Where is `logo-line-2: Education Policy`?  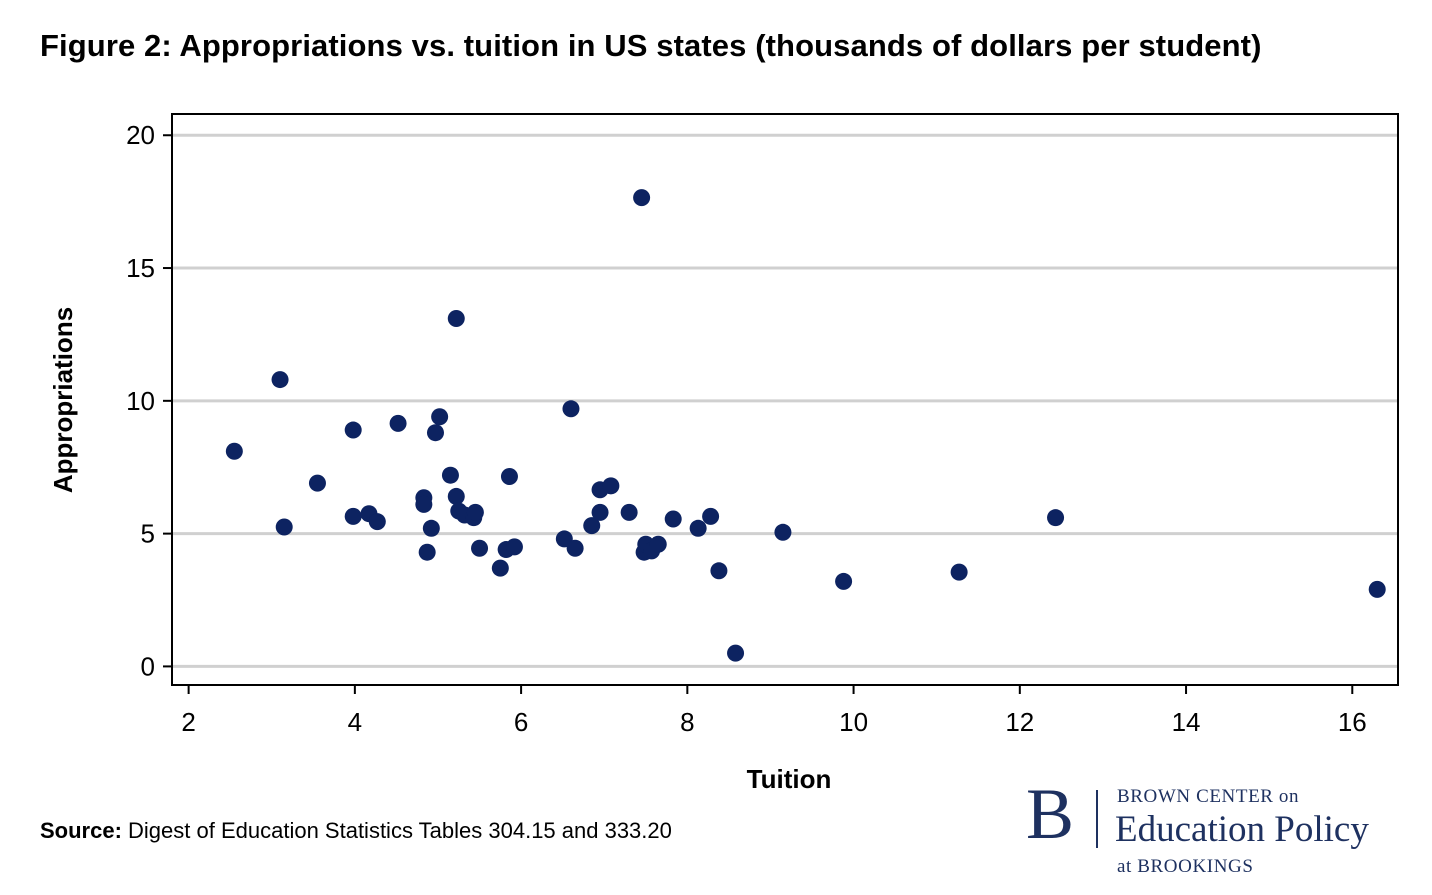 logo-line-2: Education Policy is located at coordinates (1242, 829).